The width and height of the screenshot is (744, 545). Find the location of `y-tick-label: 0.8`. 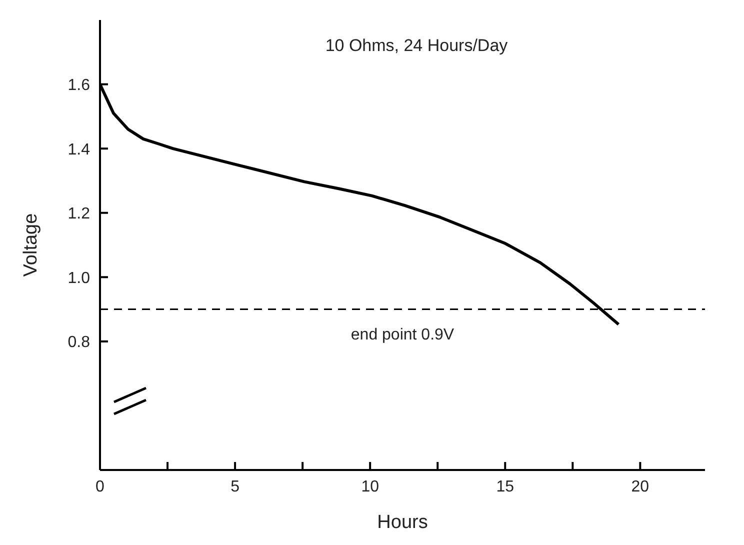

y-tick-label: 0.8 is located at coordinates (79, 343).